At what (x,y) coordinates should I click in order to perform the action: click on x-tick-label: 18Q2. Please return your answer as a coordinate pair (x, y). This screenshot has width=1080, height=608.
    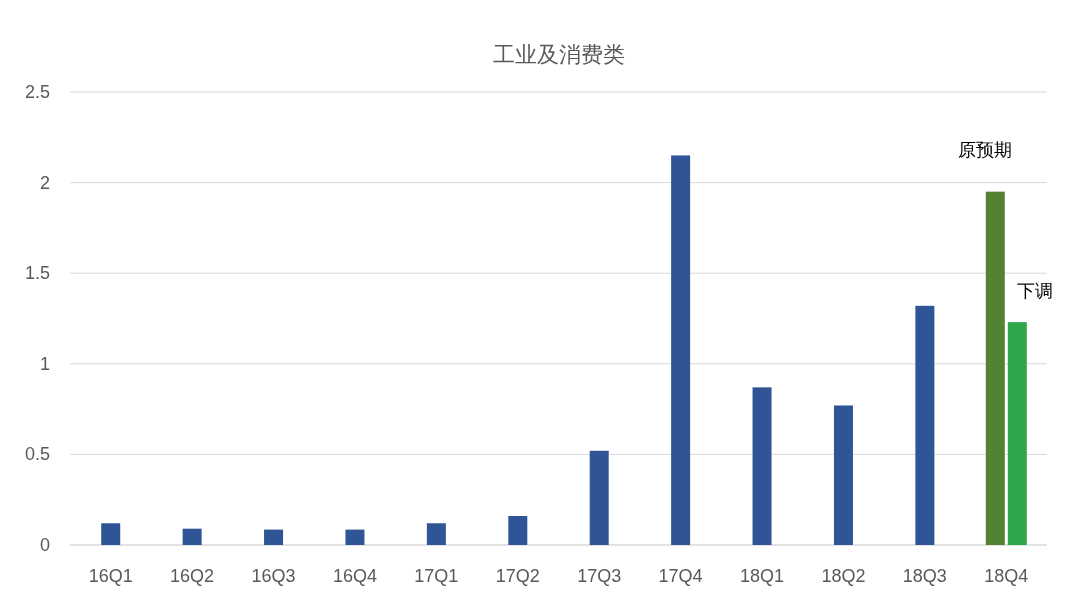
    Looking at the image, I should click on (843, 576).